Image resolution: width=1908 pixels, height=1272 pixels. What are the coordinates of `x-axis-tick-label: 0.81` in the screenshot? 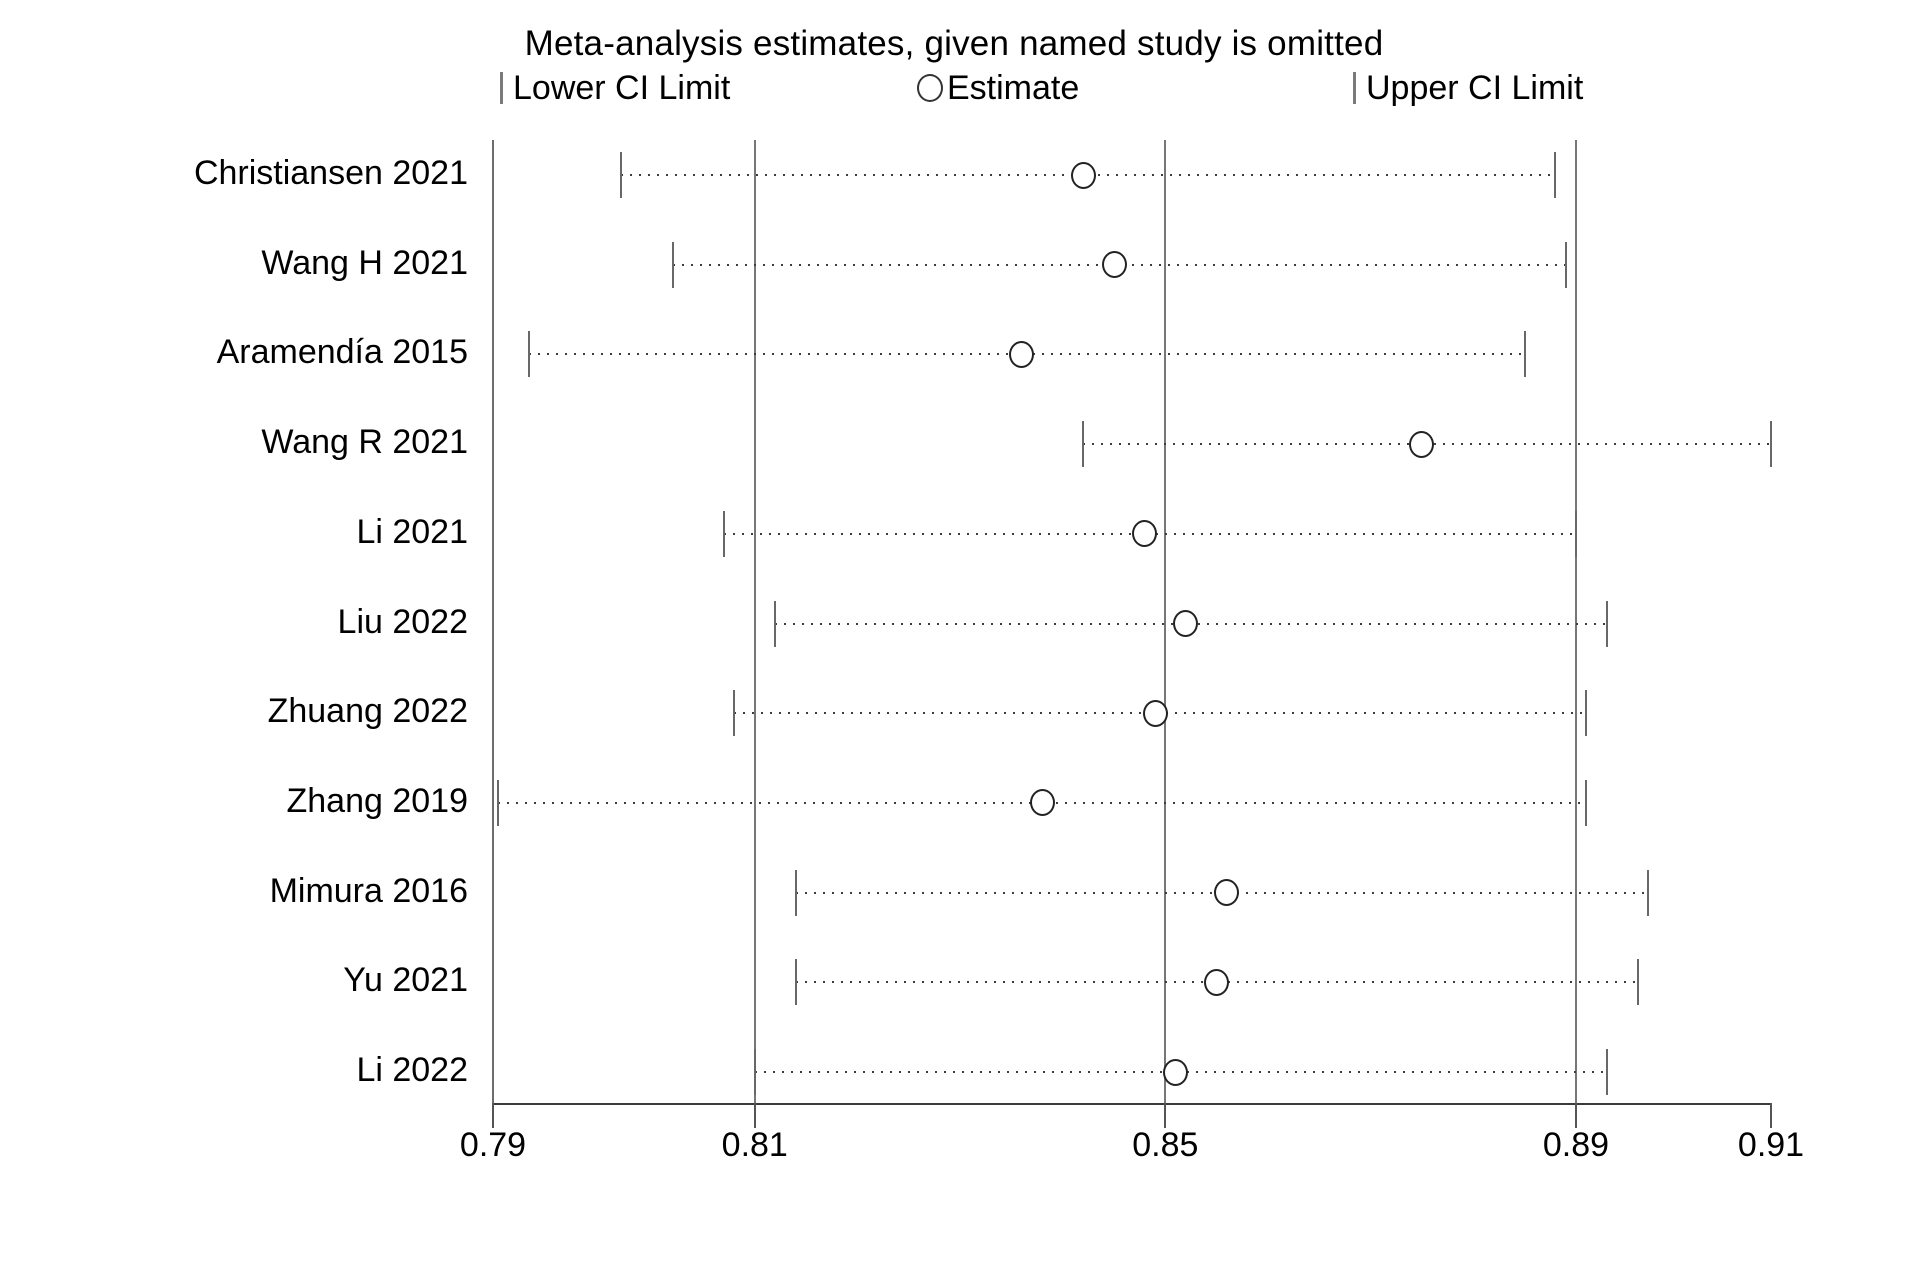 It's located at (754, 1145).